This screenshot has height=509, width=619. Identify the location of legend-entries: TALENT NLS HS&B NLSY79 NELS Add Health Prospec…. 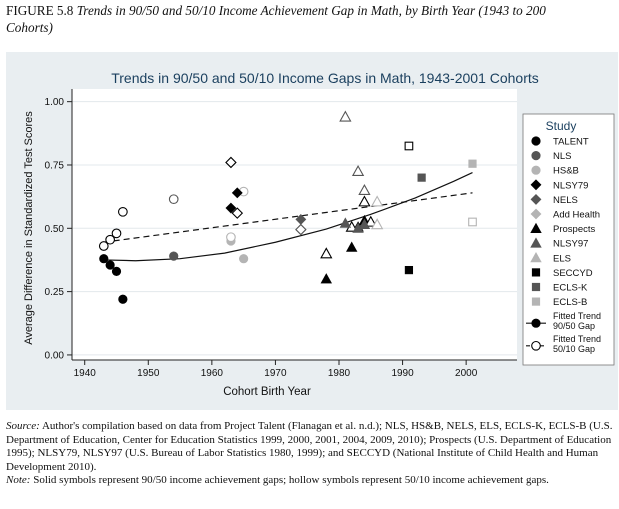
(563, 245).